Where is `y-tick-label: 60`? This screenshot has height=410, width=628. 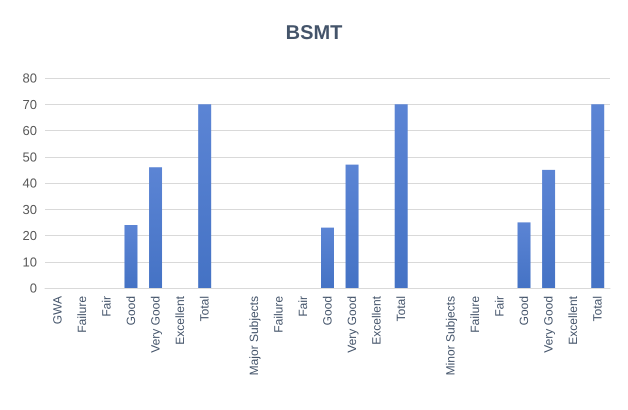 y-tick-label: 60 is located at coordinates (29, 130).